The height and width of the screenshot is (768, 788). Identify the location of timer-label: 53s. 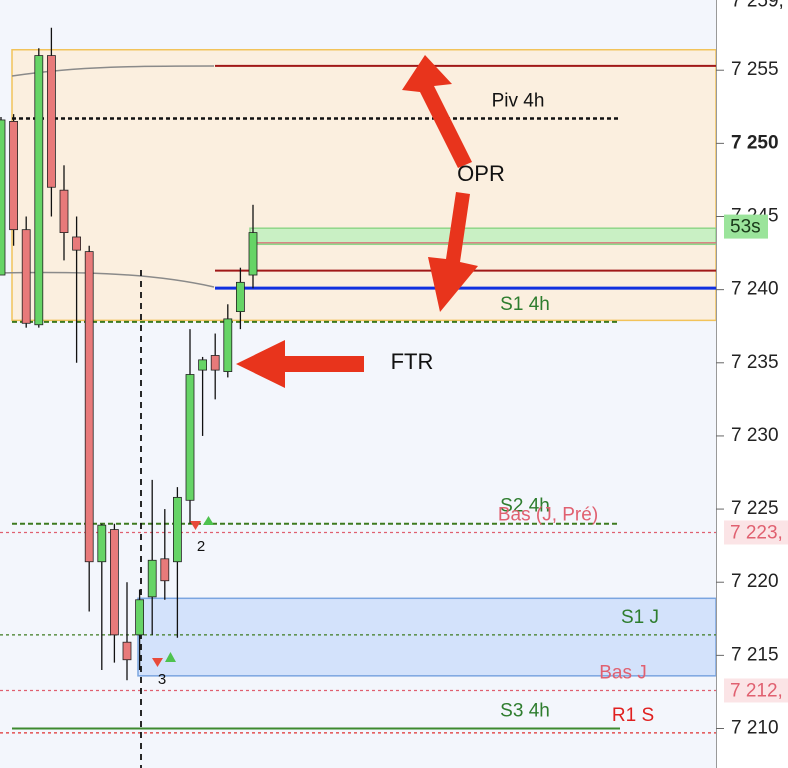
(745, 227).